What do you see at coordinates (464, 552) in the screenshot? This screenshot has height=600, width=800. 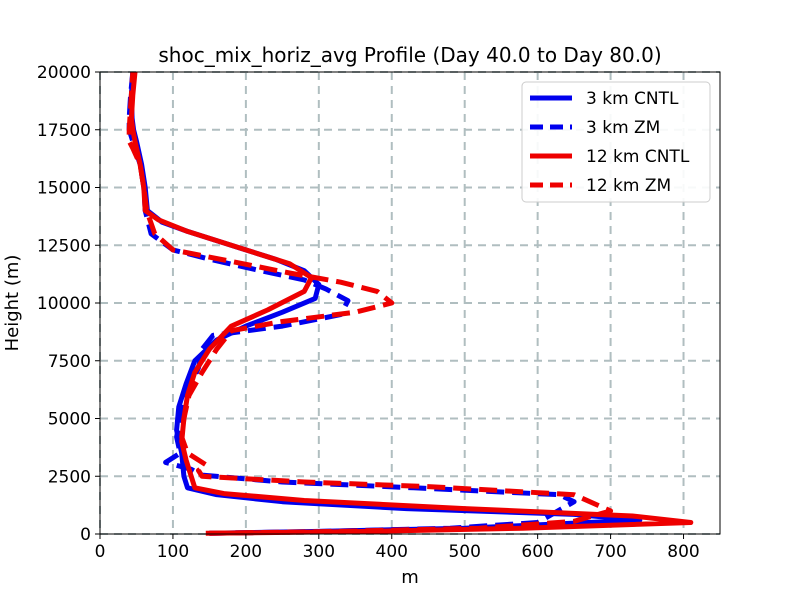 I see `x-tick-label: 500` at bounding box center [464, 552].